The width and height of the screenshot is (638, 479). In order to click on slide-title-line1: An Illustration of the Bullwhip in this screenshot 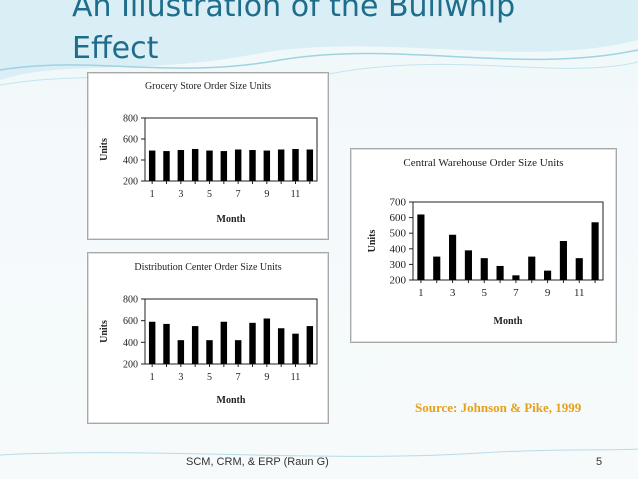, I will do `click(294, 12)`.